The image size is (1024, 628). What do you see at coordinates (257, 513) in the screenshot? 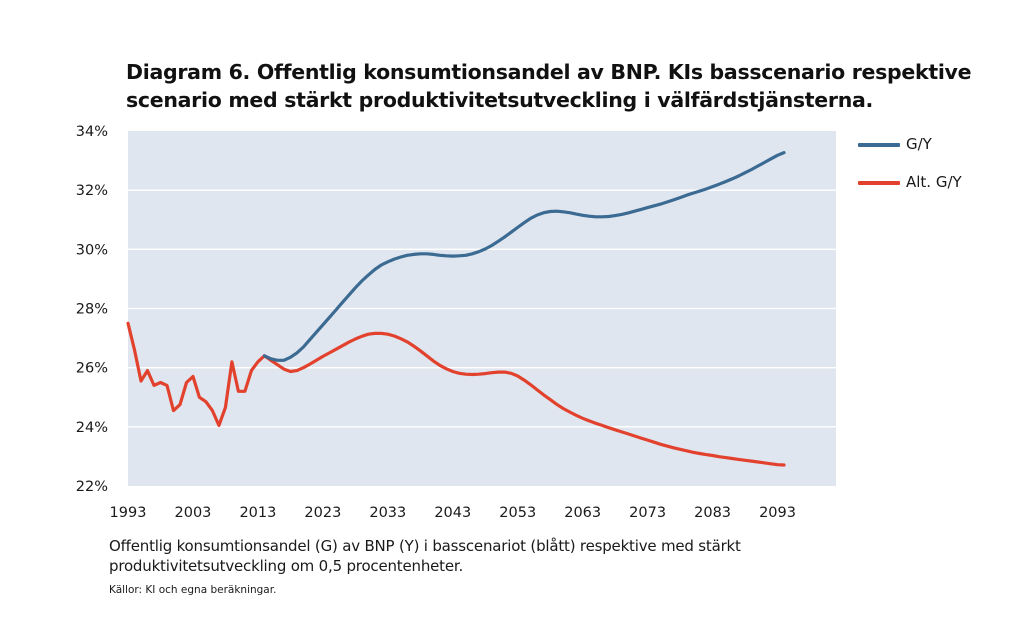
I see `x-tick-label-2: 2013` at bounding box center [257, 513].